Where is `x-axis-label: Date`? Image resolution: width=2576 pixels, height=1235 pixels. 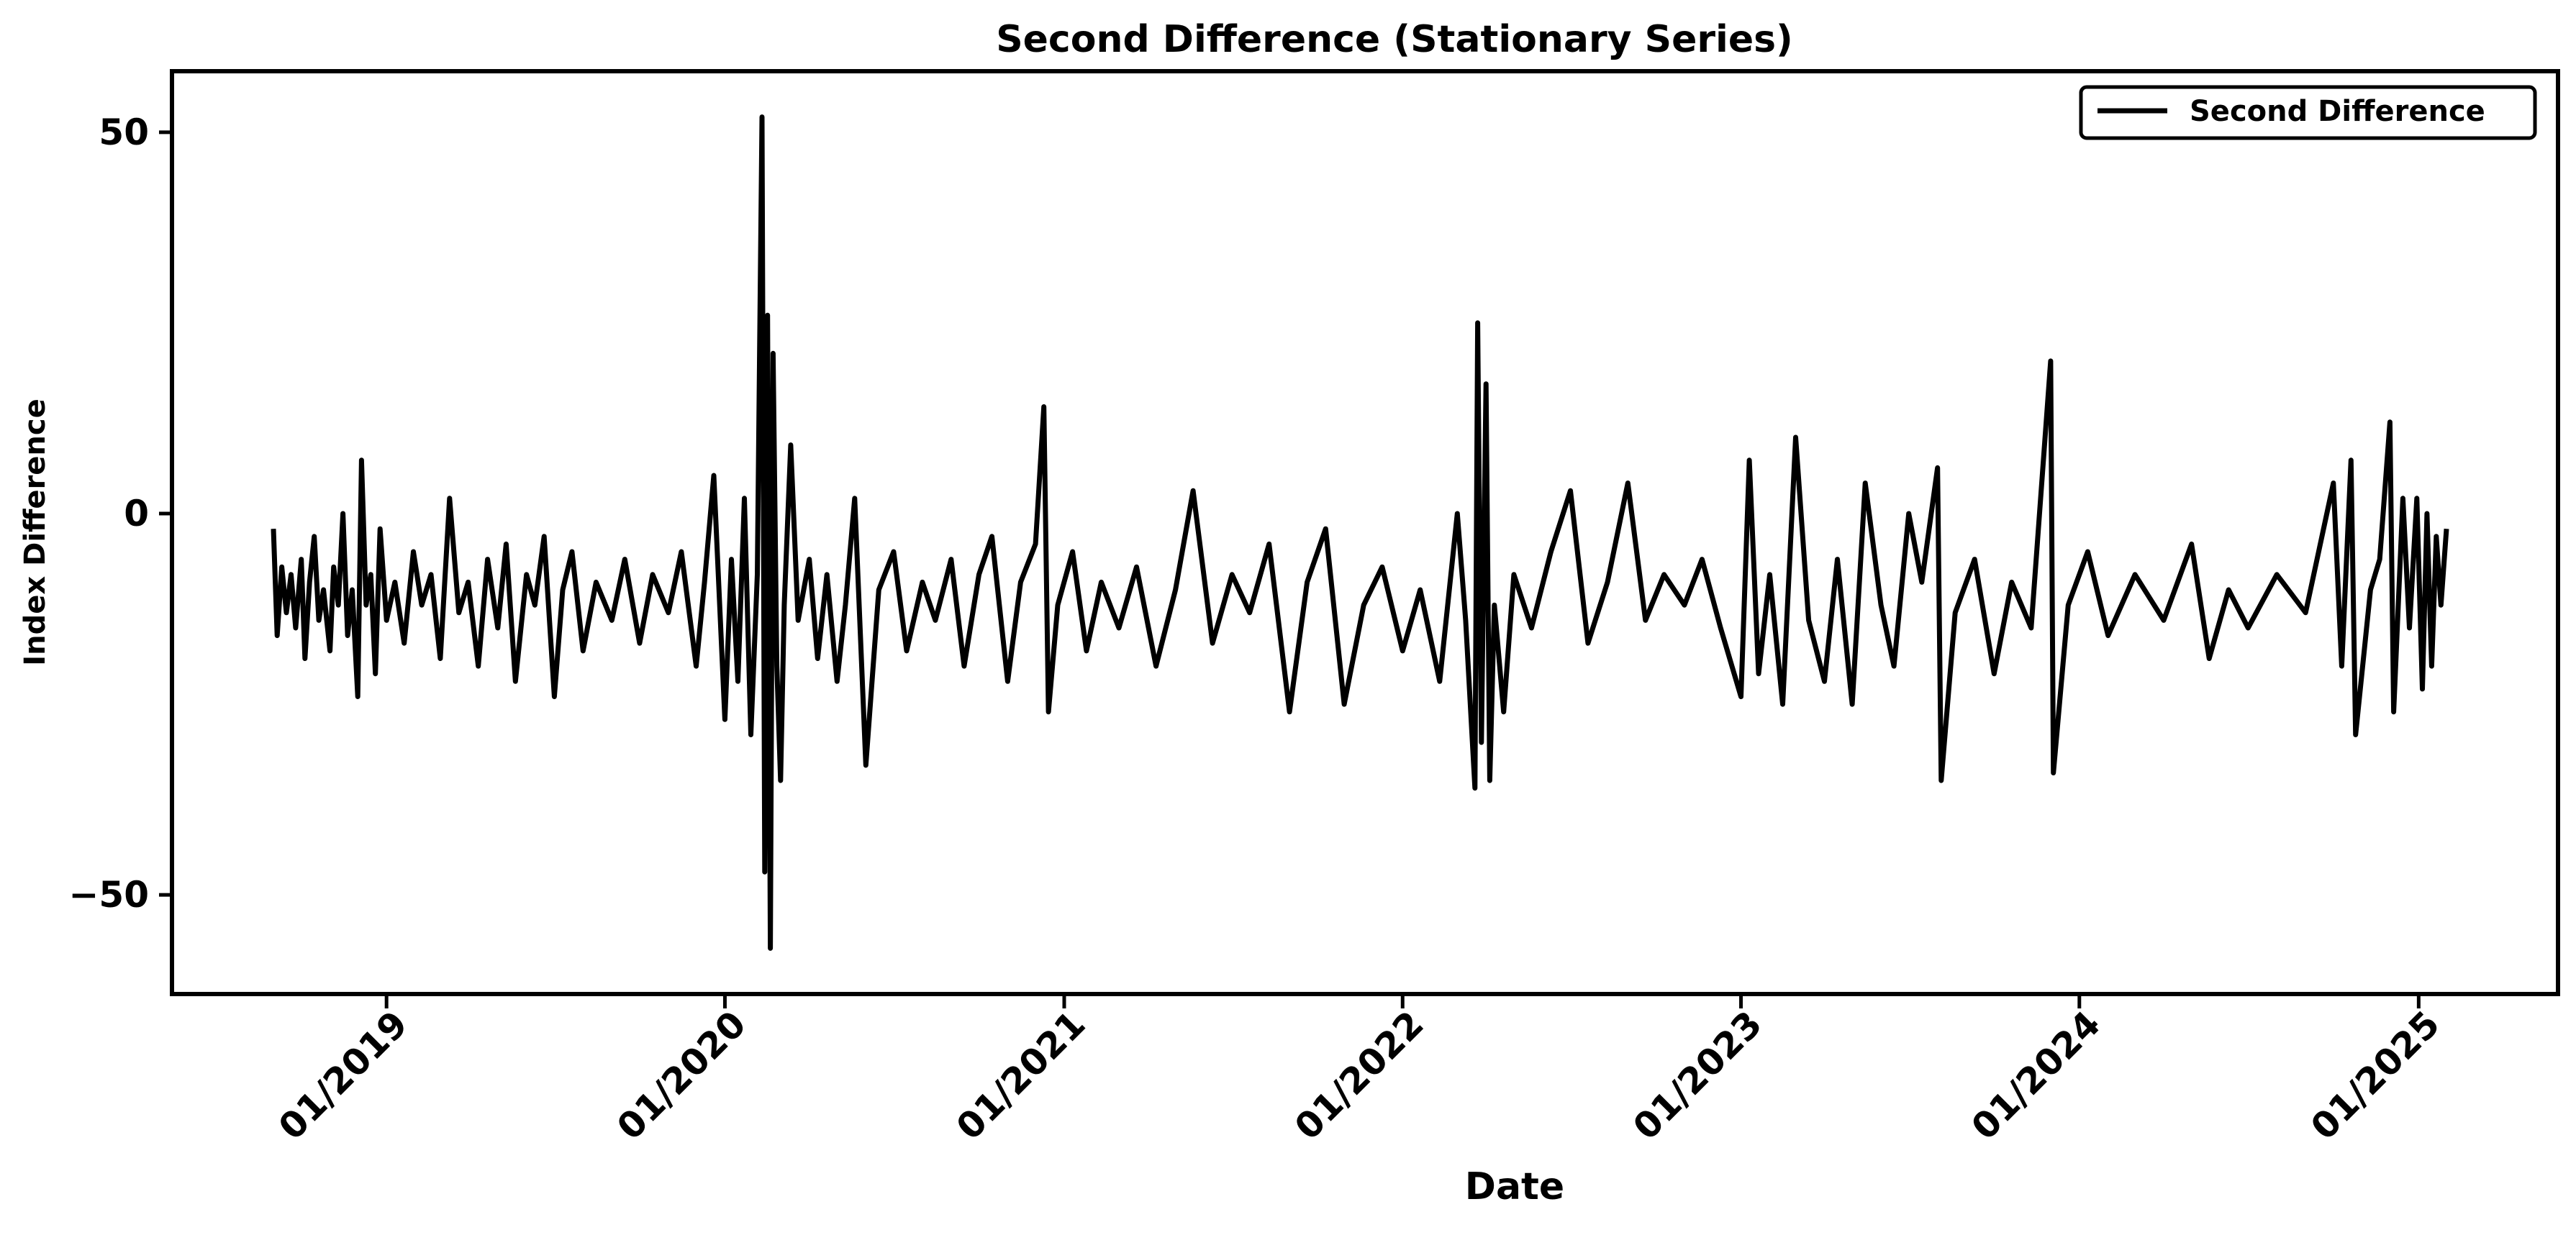
x-axis-label: Date is located at coordinates (1514, 1186).